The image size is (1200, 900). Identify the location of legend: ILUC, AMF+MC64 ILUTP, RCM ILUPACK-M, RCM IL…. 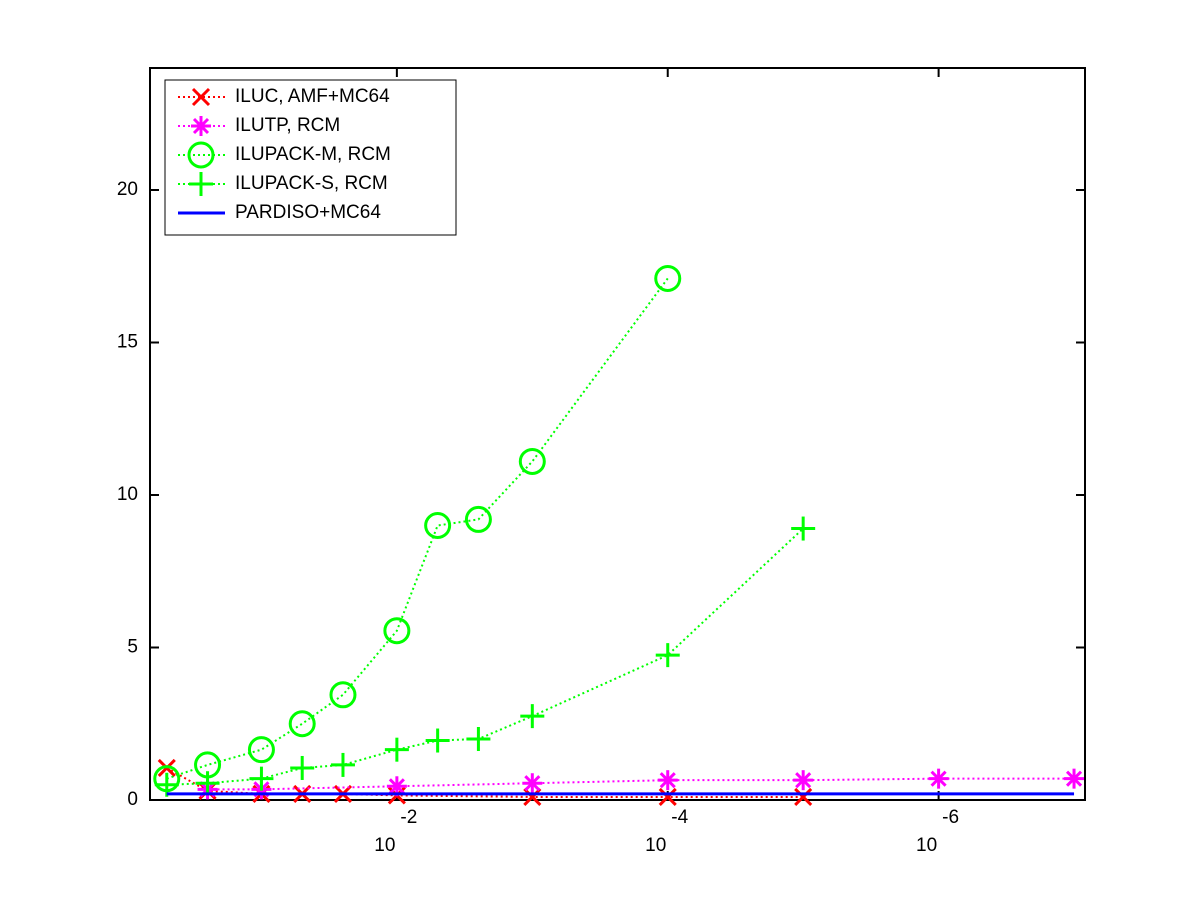
(310, 157).